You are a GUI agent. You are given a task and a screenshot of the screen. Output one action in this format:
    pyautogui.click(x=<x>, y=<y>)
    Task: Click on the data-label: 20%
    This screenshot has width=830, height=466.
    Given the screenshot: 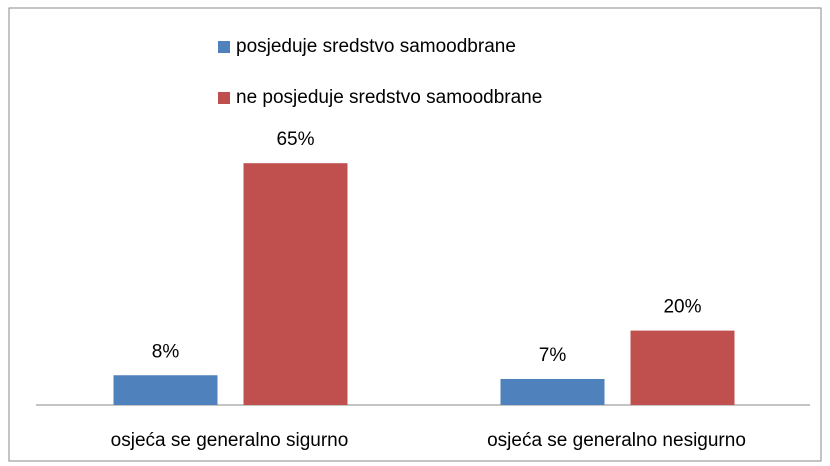 What is the action you would take?
    pyautogui.click(x=682, y=307)
    